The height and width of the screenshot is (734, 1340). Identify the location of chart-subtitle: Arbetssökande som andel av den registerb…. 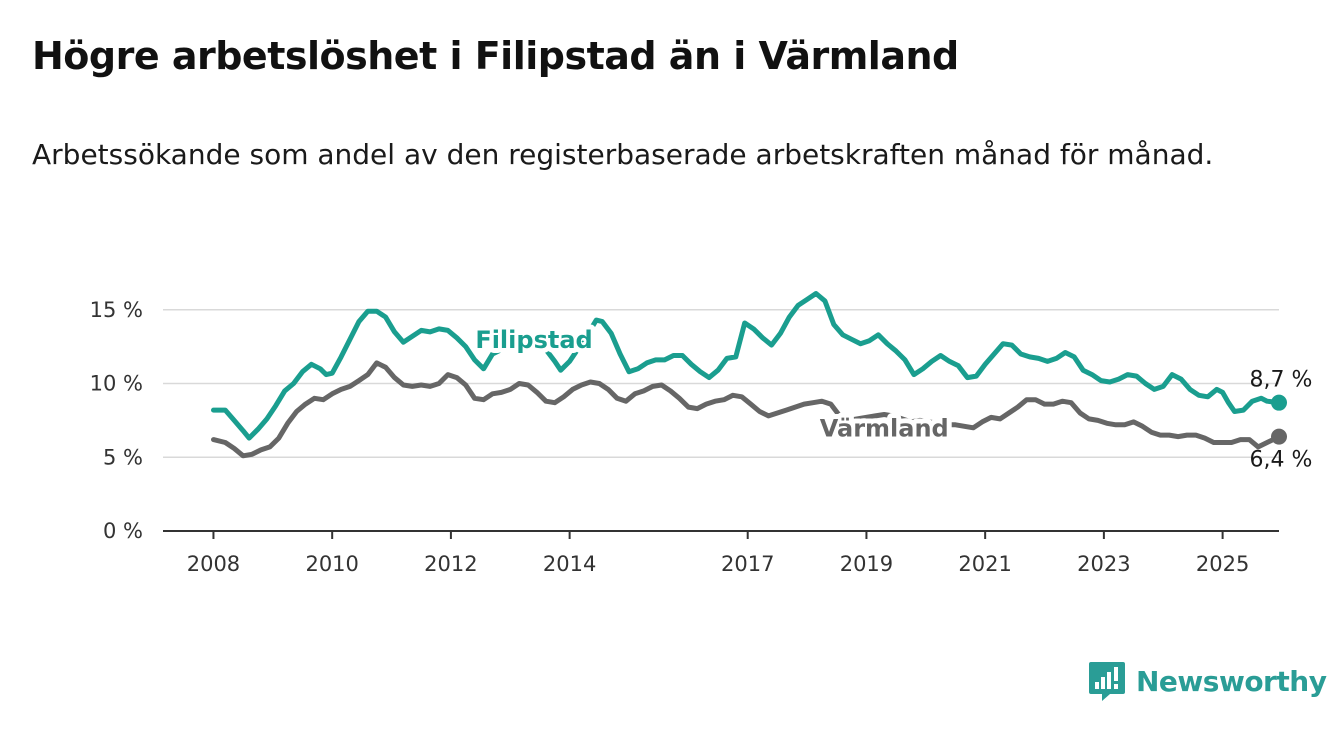
(623, 154).